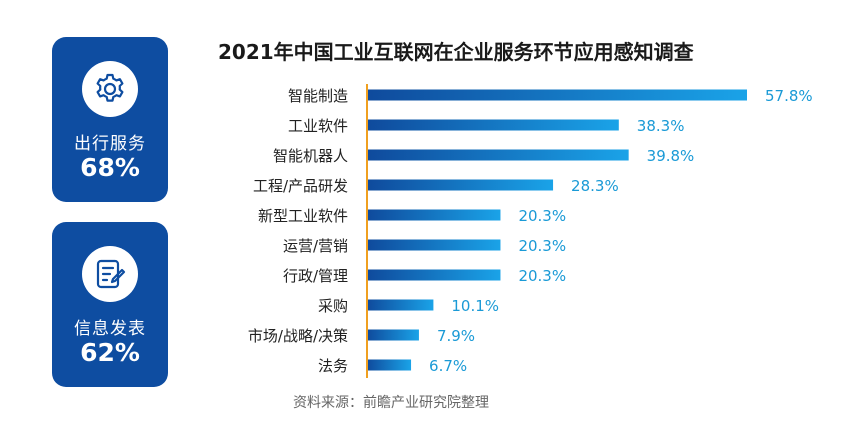 The width and height of the screenshot is (860, 430). Describe the element at coordinates (595, 186) in the screenshot. I see `value-label: 28.3%` at that location.